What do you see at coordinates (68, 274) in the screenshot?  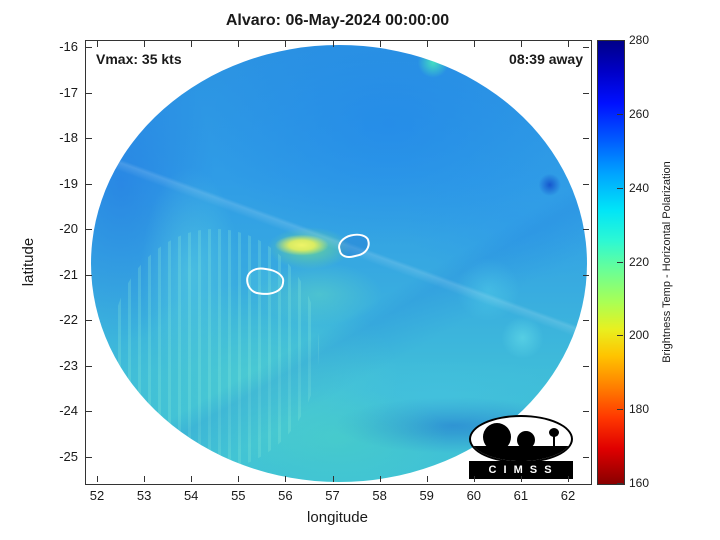 I see `y-tick-label: -21` at bounding box center [68, 274].